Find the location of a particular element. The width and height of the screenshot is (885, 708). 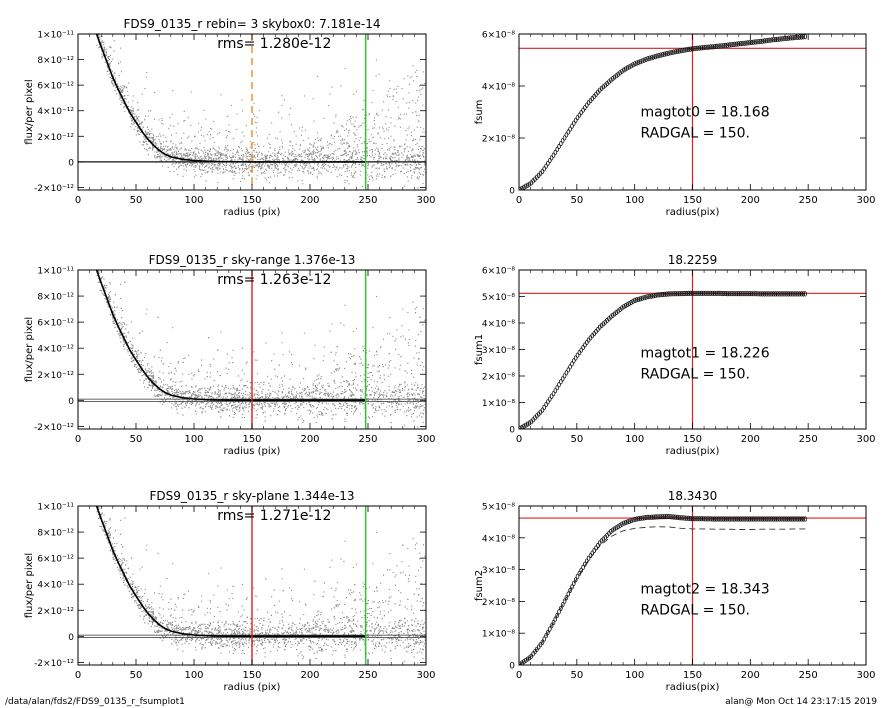

y-tick-label: 8×10⁻¹² is located at coordinates (55, 298).